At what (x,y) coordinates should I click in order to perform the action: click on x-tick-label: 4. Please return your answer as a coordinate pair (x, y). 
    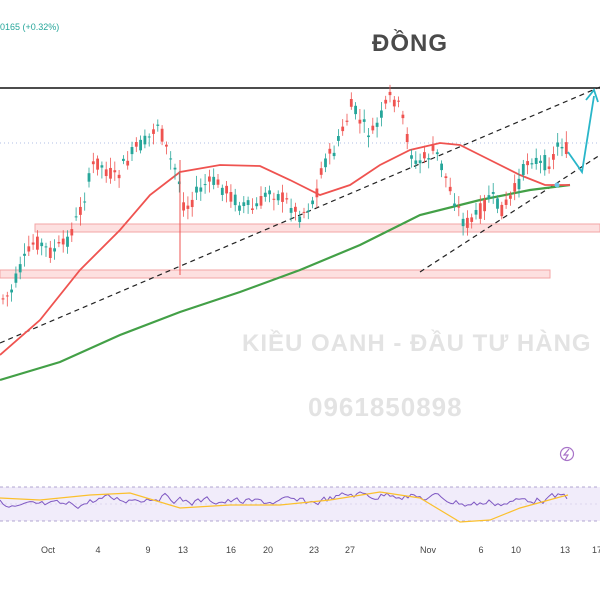
    Looking at the image, I should click on (97, 550).